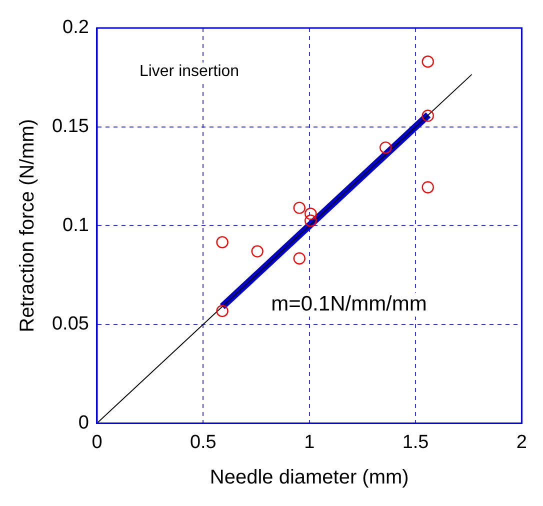 This screenshot has width=543, height=506. Describe the element at coordinates (70, 127) in the screenshot. I see `y-tick-label: 0.15` at that location.